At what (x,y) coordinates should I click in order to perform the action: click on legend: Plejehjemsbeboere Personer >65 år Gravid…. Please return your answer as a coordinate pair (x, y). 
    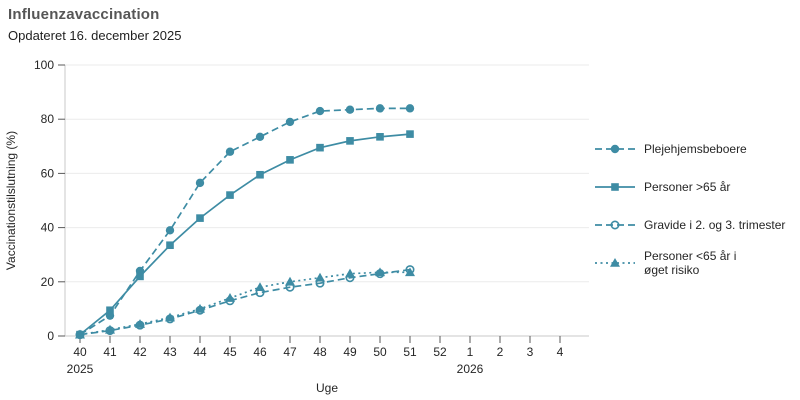
    Looking at the image, I should click on (695, 206).